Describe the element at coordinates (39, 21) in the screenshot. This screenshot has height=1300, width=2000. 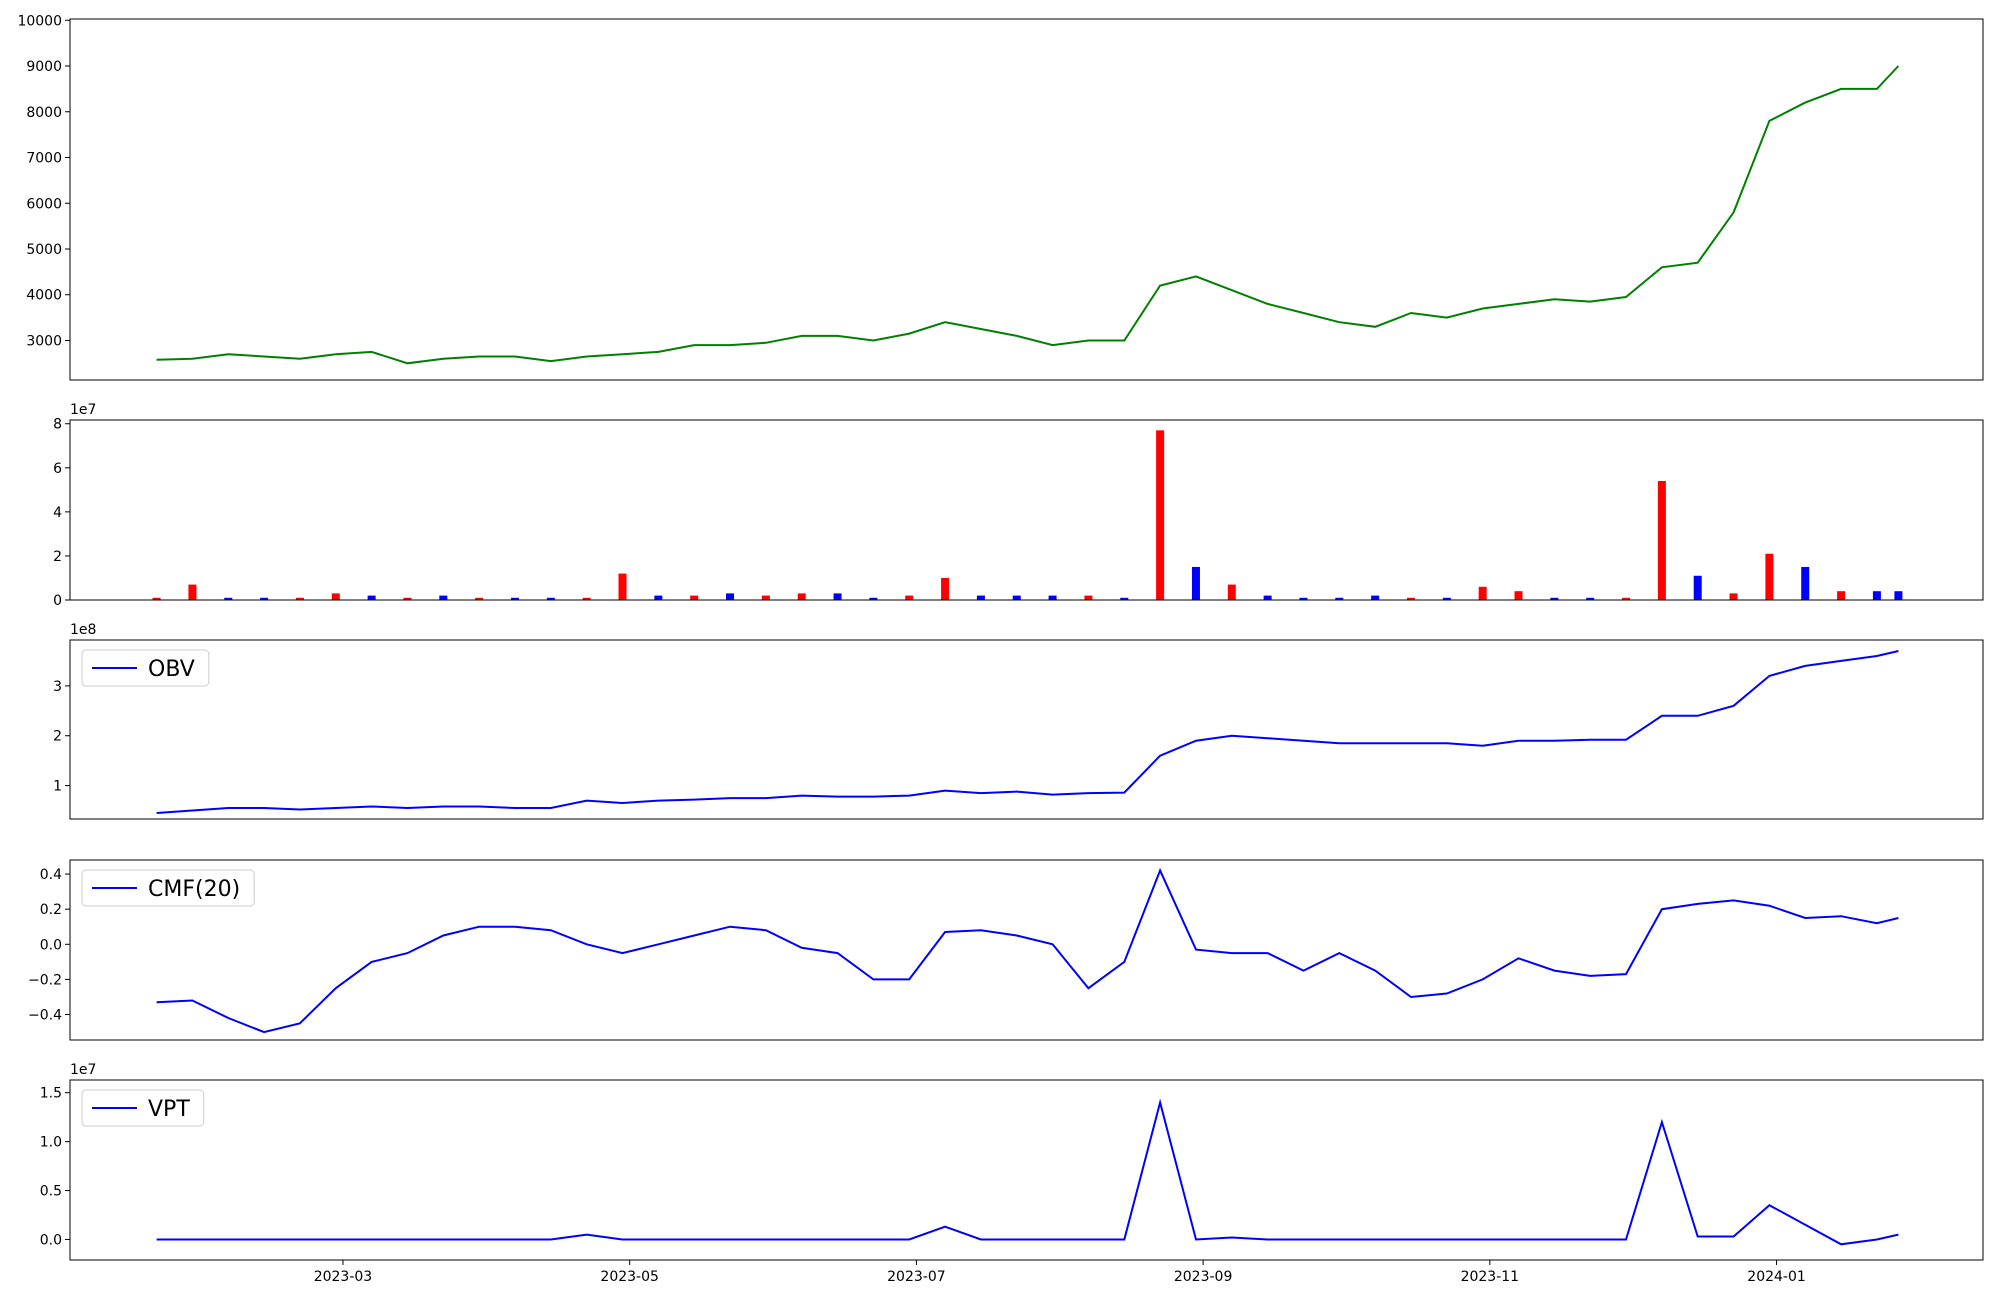
I see `y-tick-label: 10000` at that location.